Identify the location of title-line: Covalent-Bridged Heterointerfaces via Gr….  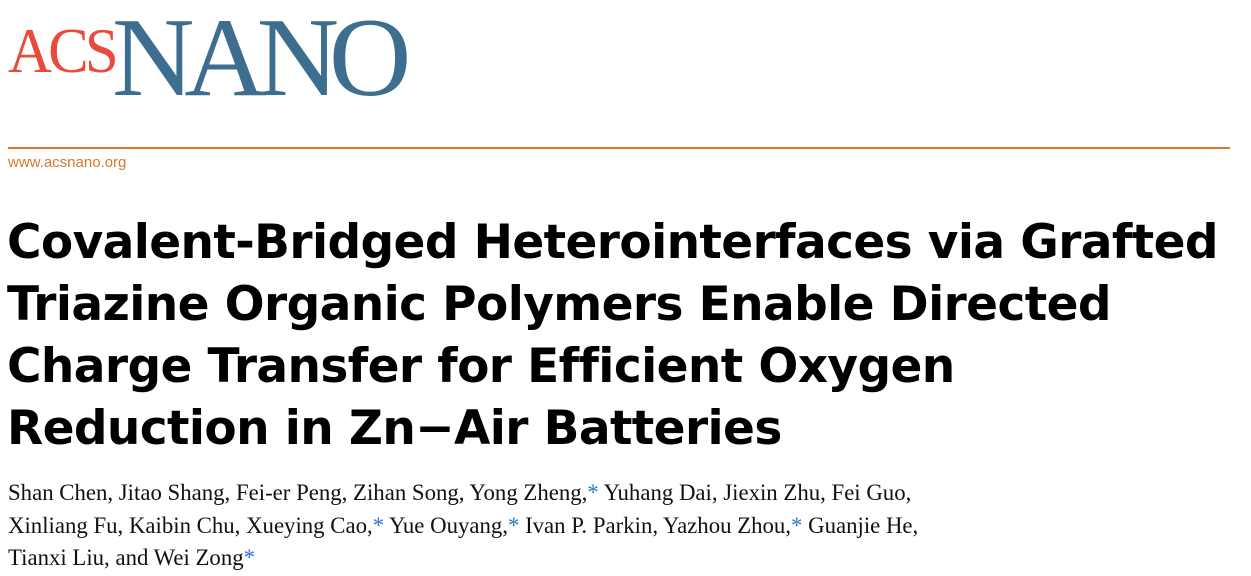
(613, 242).